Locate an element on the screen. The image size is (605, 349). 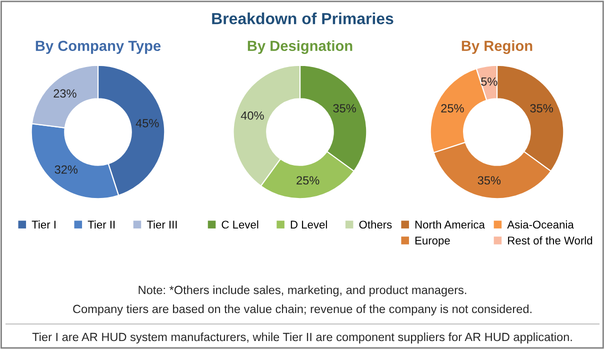
legend-label: D Level is located at coordinates (308, 224).